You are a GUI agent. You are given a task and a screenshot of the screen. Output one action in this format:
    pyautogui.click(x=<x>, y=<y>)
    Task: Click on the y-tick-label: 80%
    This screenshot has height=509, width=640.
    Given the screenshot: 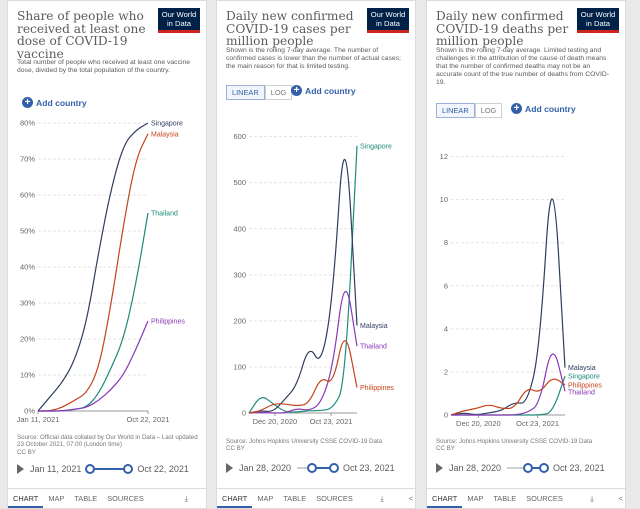 What is the action you would take?
    pyautogui.click(x=27, y=123)
    